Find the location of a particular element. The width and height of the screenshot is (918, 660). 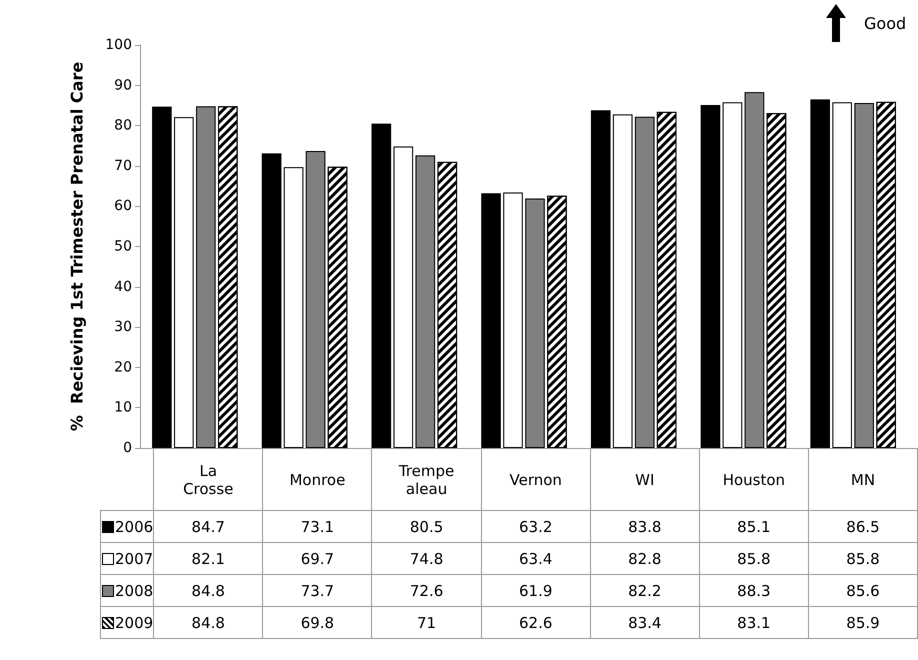

data-label: 80.5 is located at coordinates (427, 526).